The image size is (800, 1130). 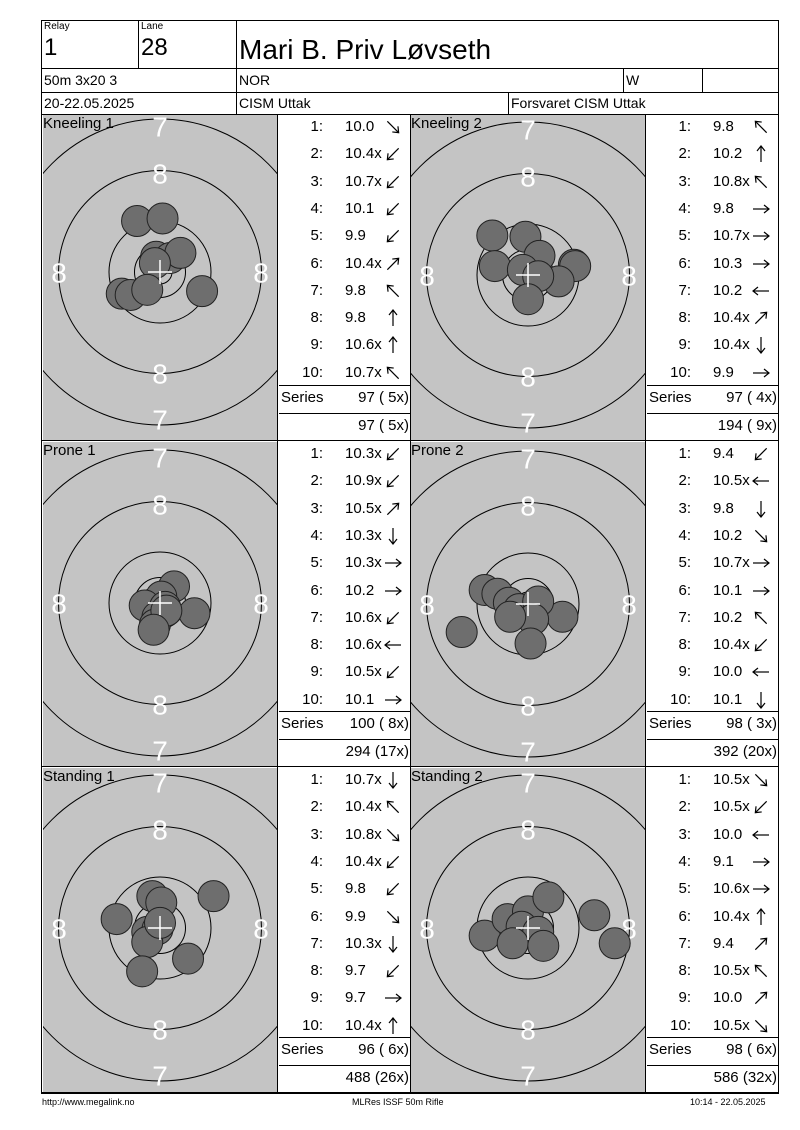 I want to click on running-total: 586 (32x), so click(x=745, y=1077).